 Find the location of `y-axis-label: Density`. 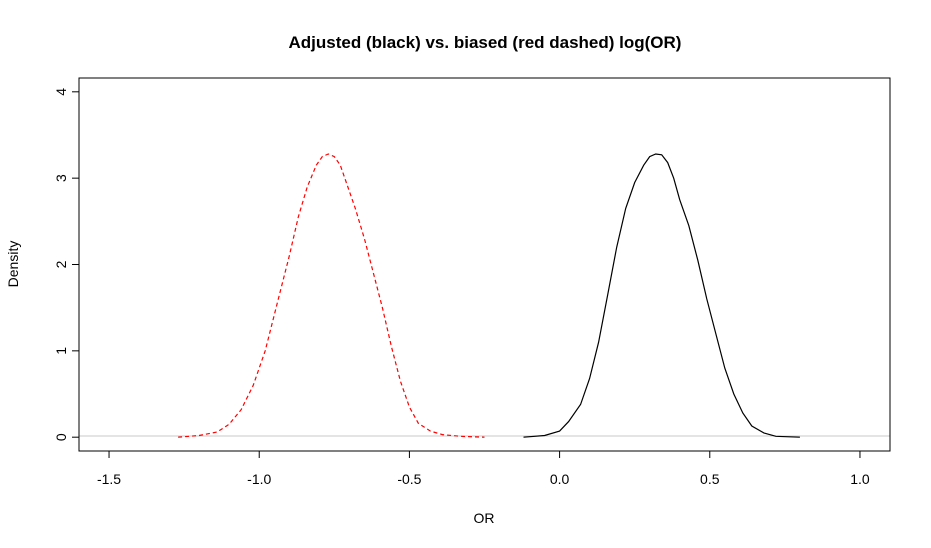

y-axis-label: Density is located at coordinates (13, 264).